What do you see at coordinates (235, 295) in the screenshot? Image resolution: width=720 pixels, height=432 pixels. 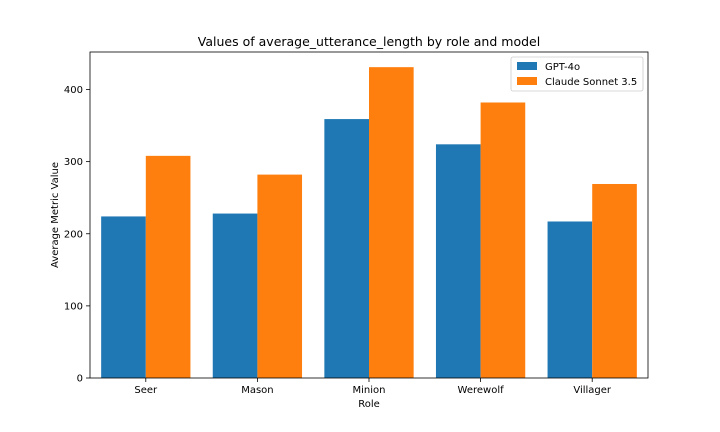 I see `bar-gpt-4o-mason` at bounding box center [235, 295].